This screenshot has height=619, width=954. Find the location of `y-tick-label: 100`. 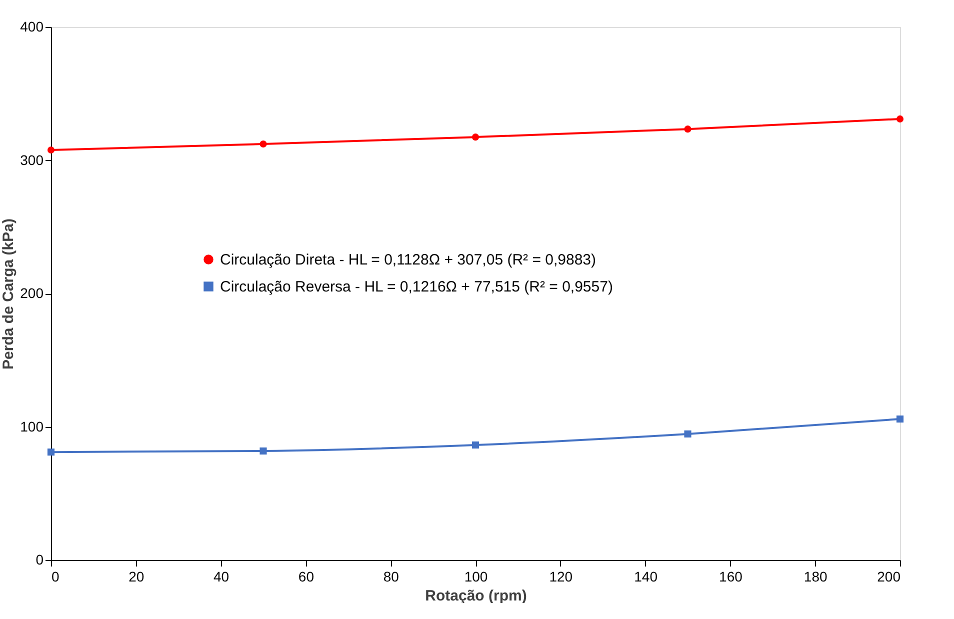

y-tick-label: 100 is located at coordinates (32, 426).